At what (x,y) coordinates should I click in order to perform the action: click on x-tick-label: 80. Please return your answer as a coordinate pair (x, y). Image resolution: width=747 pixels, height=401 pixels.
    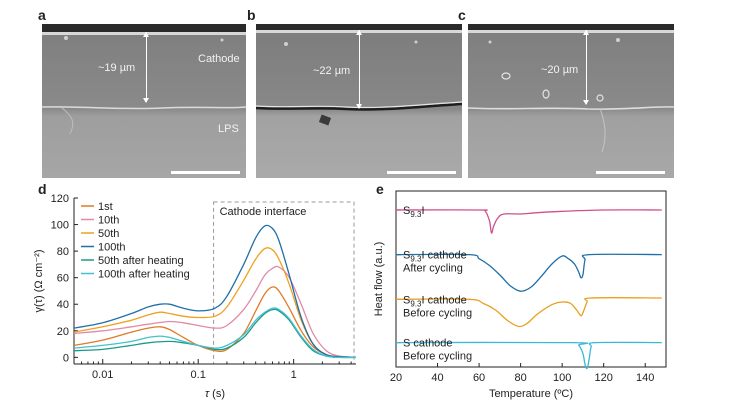
    Looking at the image, I should click on (520, 378).